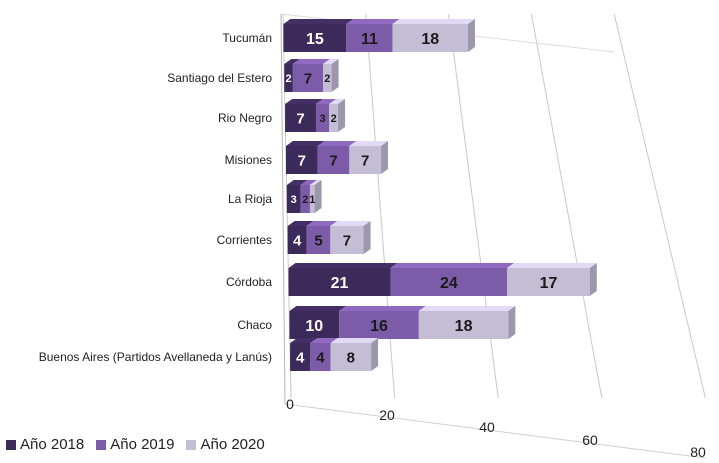 This screenshot has height=463, width=719. I want to click on data-label-8-1: 4, so click(320, 357).